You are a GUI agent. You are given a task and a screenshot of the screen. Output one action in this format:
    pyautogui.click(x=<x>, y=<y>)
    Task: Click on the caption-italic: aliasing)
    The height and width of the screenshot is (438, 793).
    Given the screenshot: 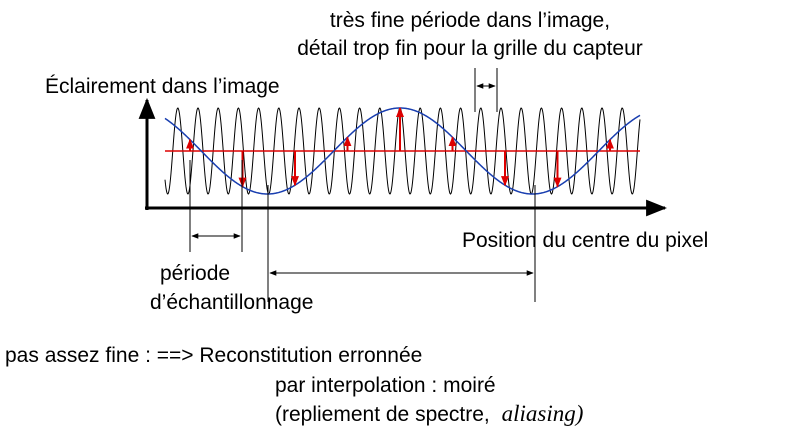 What is the action you would take?
    pyautogui.click(x=543, y=413)
    